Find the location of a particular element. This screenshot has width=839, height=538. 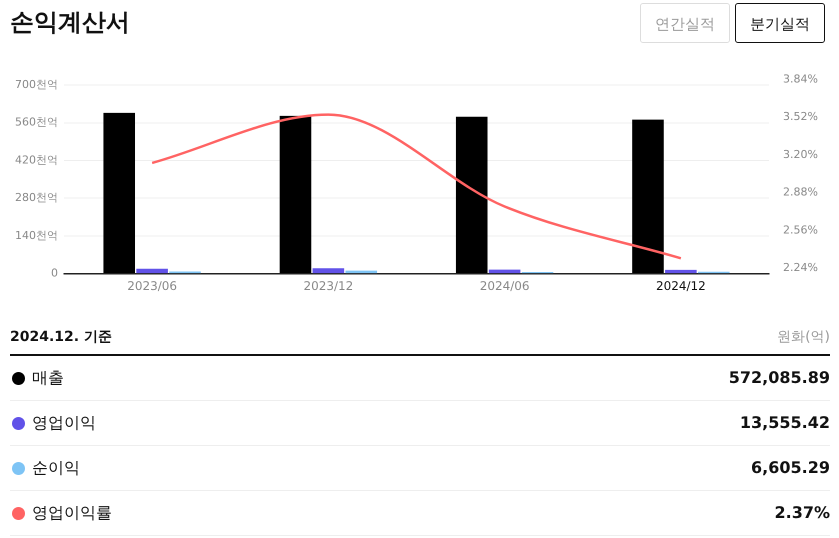

y-tick-label: 0 is located at coordinates (54, 273).